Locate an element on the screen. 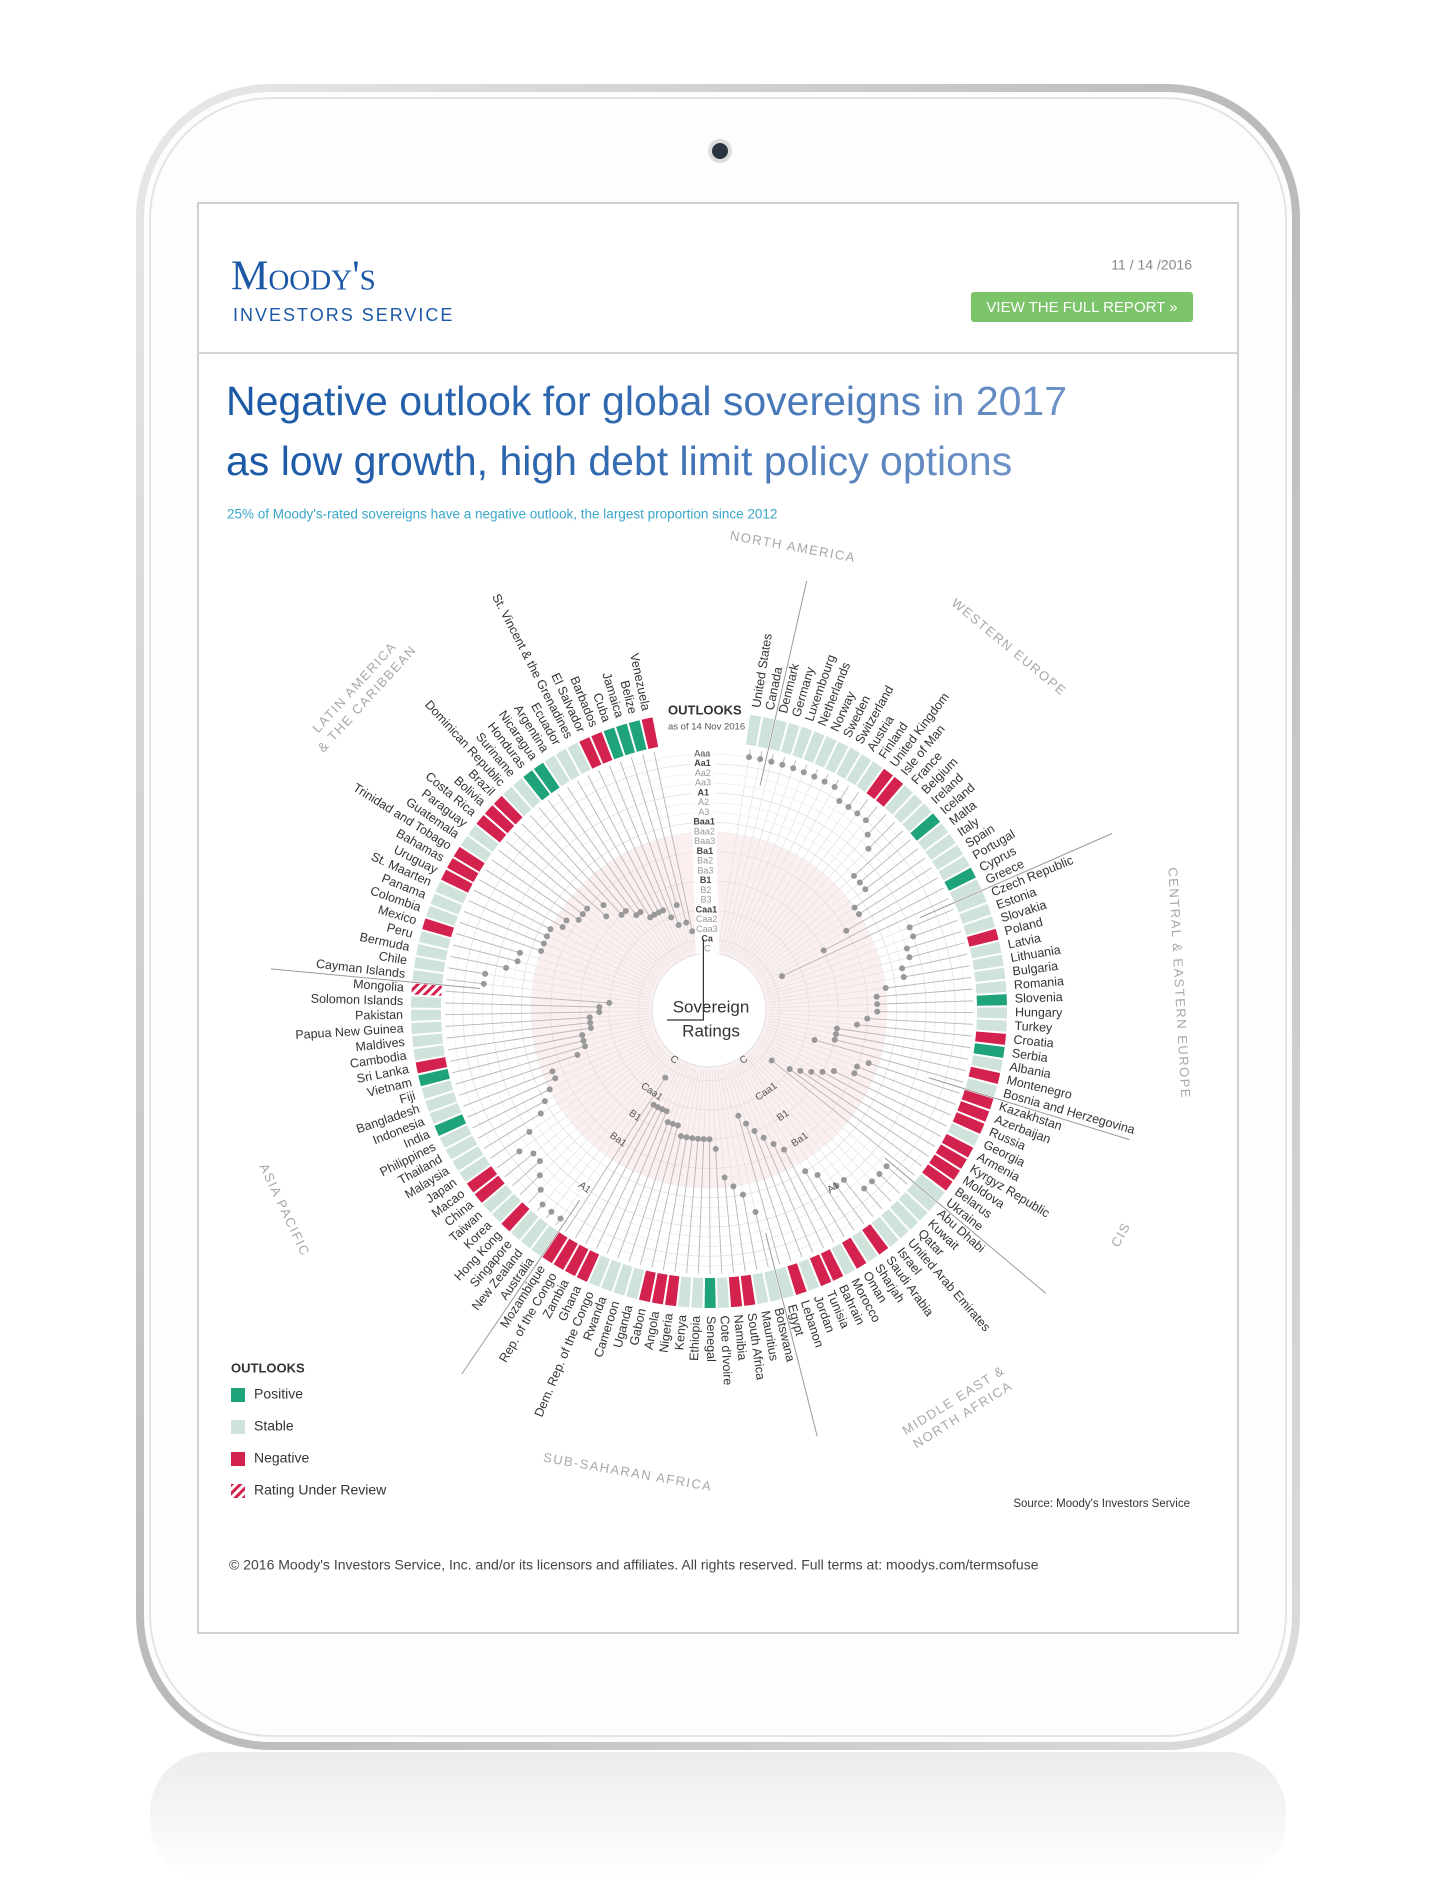 Image resolution: width=1446 pixels, height=1896 pixels. country-label: Namibia is located at coordinates (740, 1337).